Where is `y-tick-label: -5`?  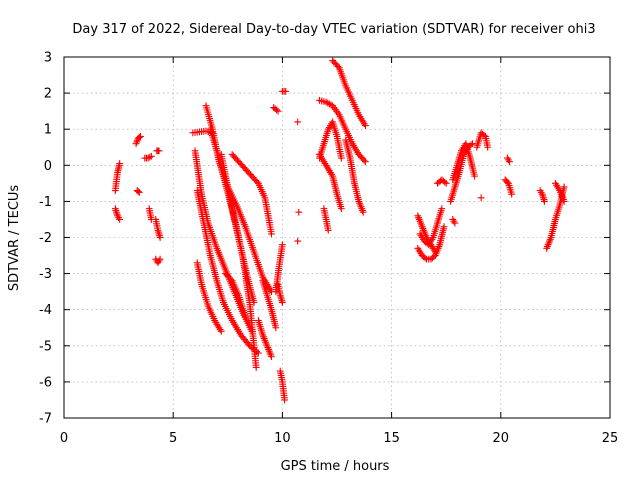
y-tick-label: -5 is located at coordinates (45, 346).